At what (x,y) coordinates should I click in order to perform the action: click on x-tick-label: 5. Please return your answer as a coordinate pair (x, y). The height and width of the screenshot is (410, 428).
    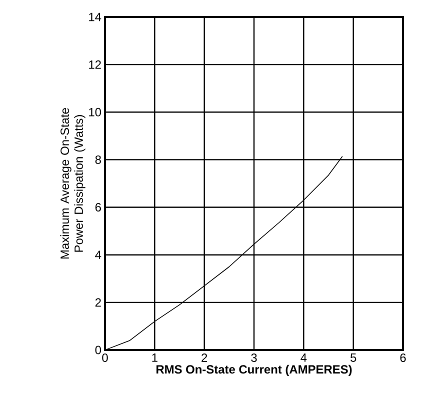
    Looking at the image, I should click on (353, 358).